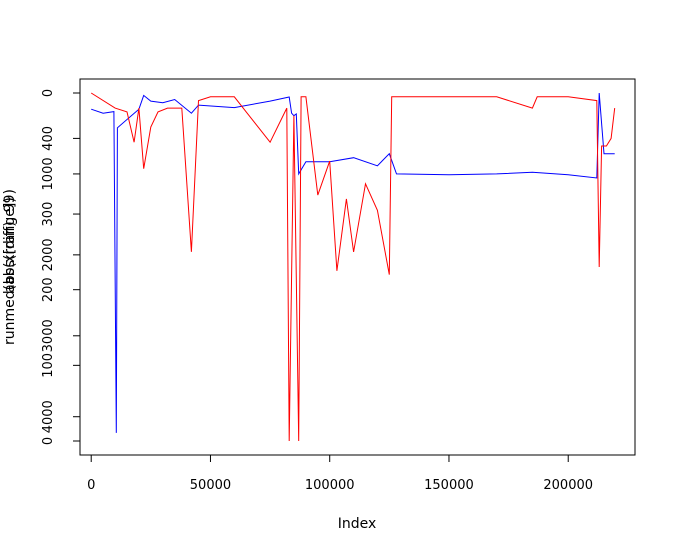 The image size is (676, 555). Describe the element at coordinates (48, 173) in the screenshot. I see `y-tick-label-blue: 1000` at that location.